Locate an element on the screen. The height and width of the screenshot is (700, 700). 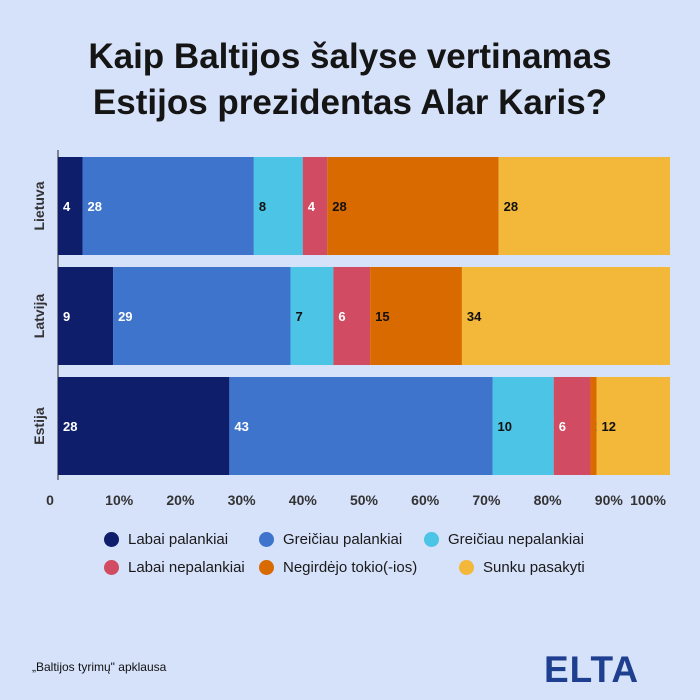
legend-item: Labai palankiai is located at coordinates (166, 539).